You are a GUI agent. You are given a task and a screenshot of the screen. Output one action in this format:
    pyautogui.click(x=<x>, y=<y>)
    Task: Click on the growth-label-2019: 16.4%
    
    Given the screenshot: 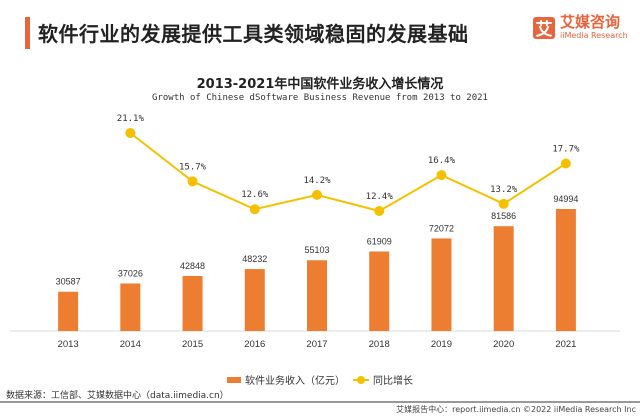 What is the action you would take?
    pyautogui.click(x=442, y=161)
    